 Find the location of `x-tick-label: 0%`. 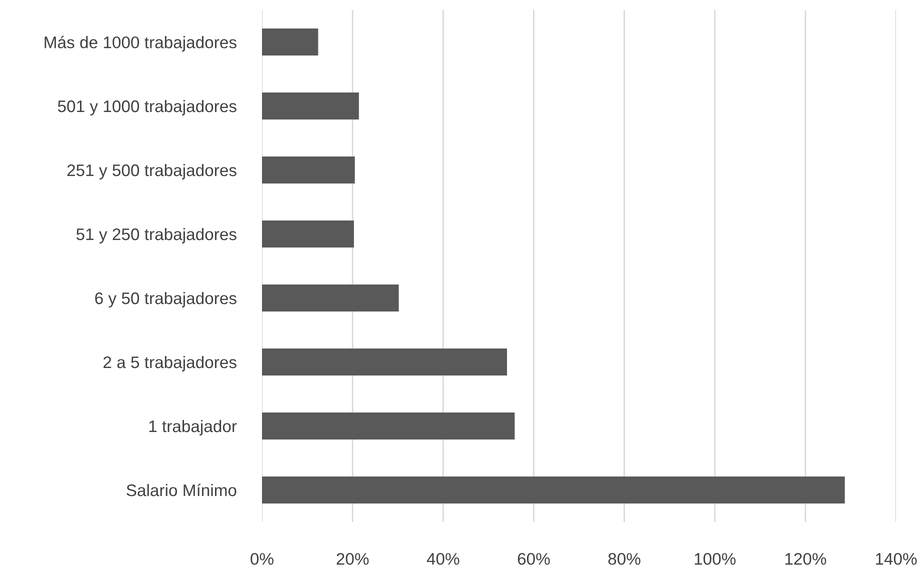

x-tick-label: 0% is located at coordinates (262, 558).